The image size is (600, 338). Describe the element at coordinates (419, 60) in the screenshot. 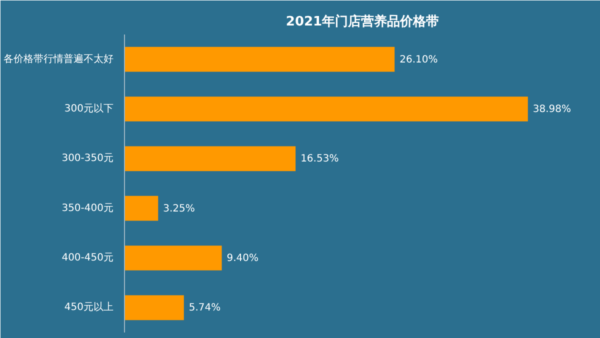

I see `data-label: 26.10%` at that location.